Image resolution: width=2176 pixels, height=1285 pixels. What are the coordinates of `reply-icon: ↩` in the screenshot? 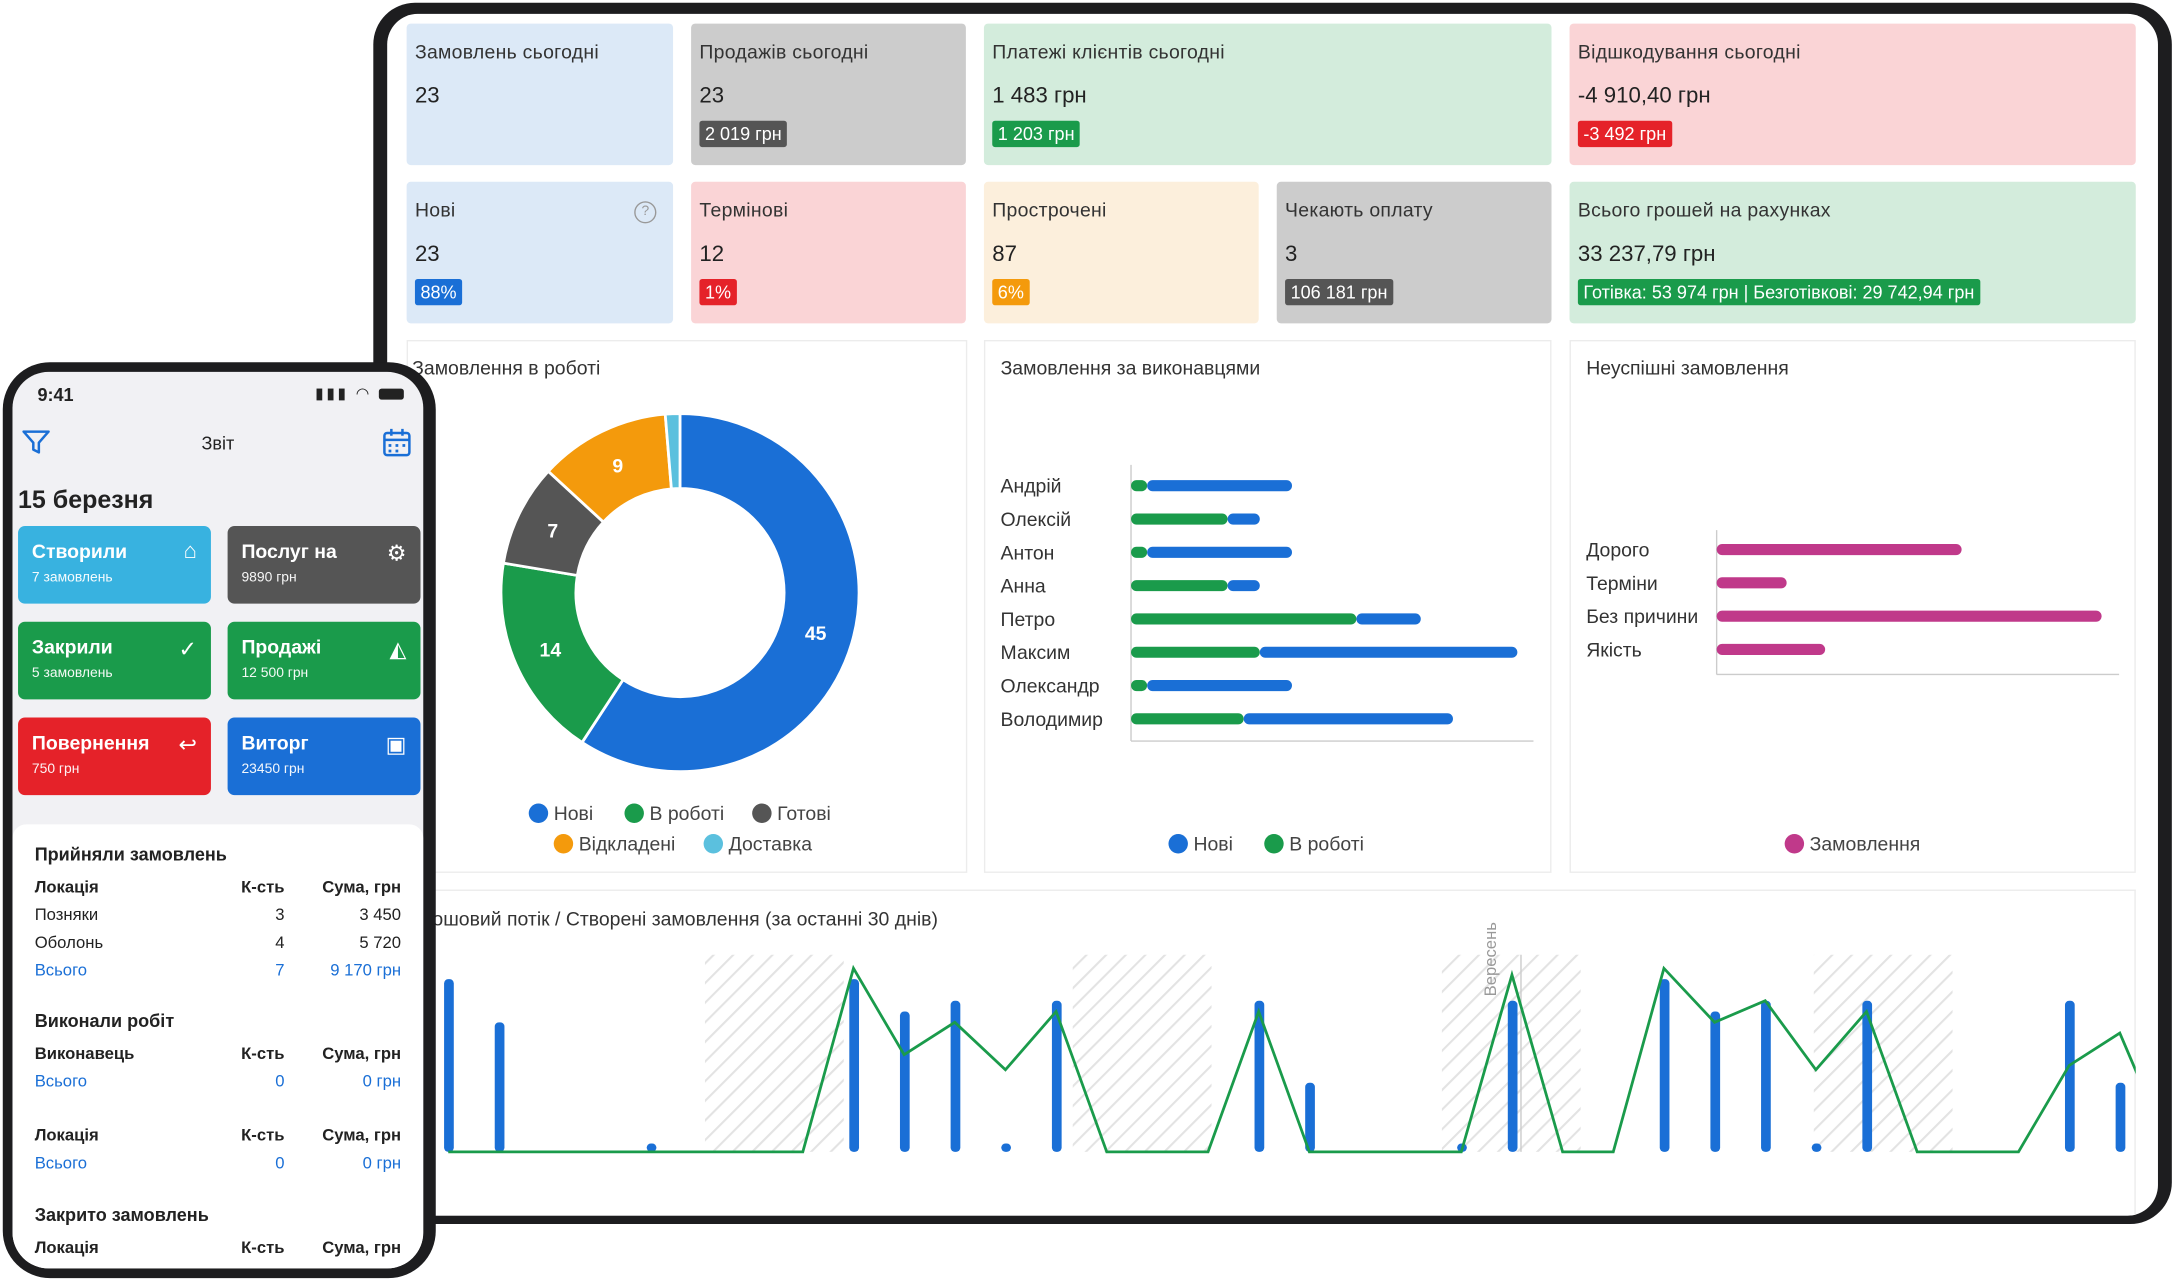 It's located at (188, 746).